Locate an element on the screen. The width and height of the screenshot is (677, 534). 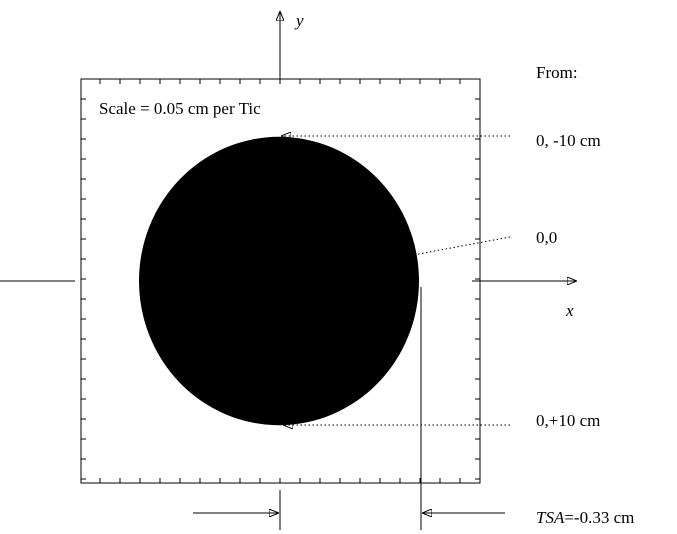
legend-item: 0, -10 cm is located at coordinates (568, 140).